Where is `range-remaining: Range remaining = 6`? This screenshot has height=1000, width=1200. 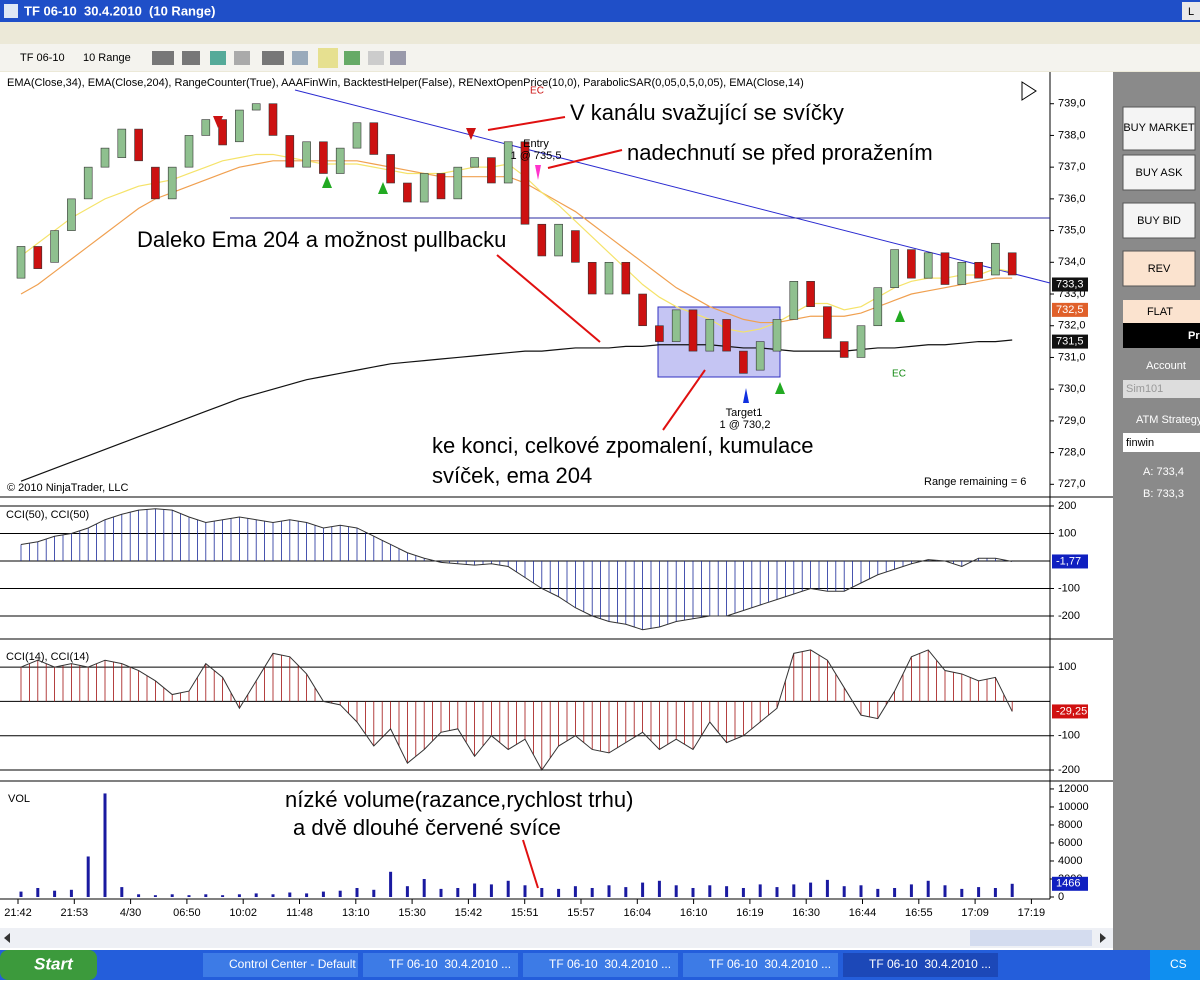
range-remaining: Range remaining = 6 is located at coordinates (975, 482).